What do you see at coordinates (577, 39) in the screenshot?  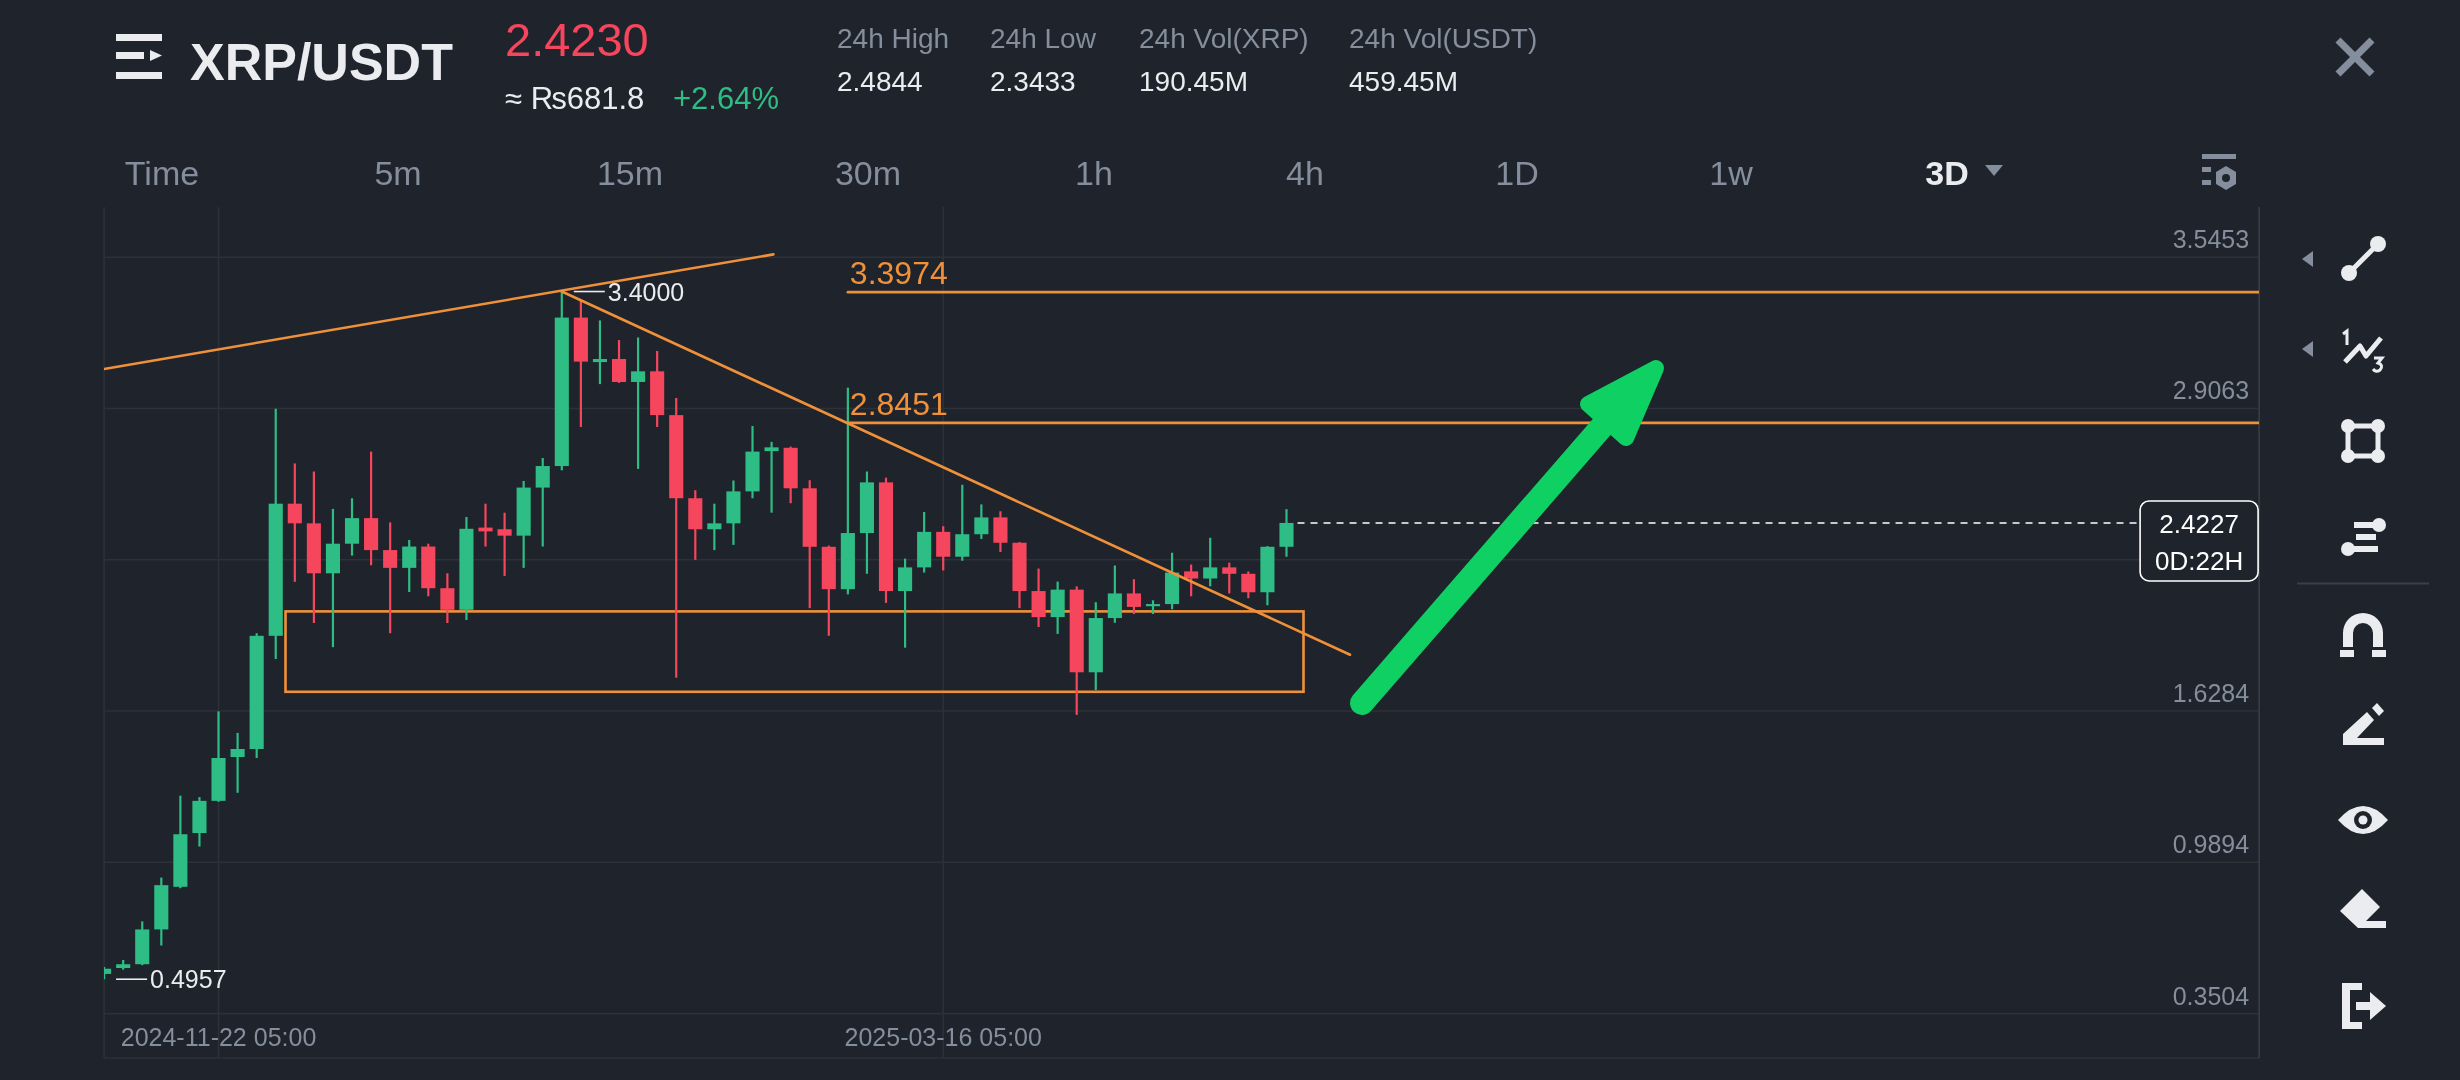 I see `chart-subtitle: 2.4230` at bounding box center [577, 39].